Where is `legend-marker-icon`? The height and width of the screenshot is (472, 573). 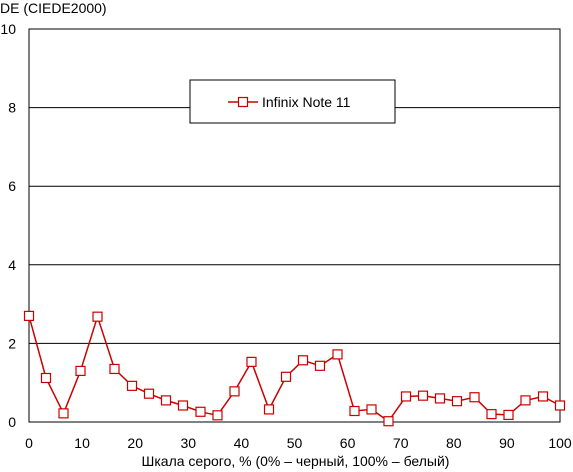
legend-marker-icon is located at coordinates (243, 102).